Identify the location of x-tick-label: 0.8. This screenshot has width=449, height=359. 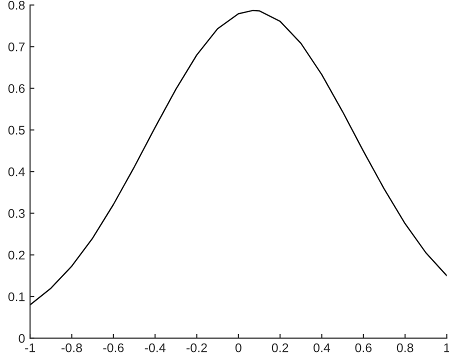
(405, 347).